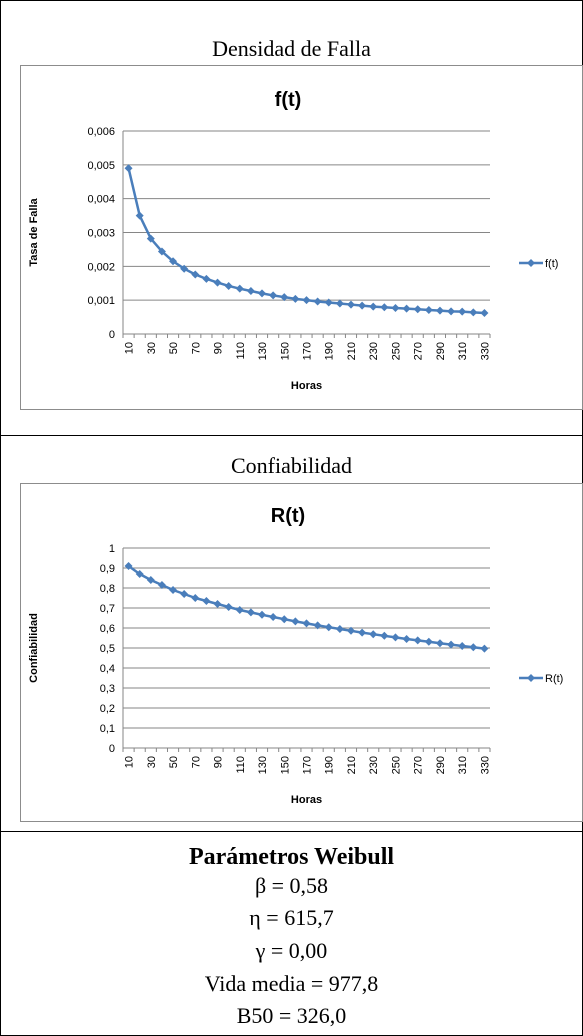  I want to click on x-tick-label: 310, so click(463, 351).